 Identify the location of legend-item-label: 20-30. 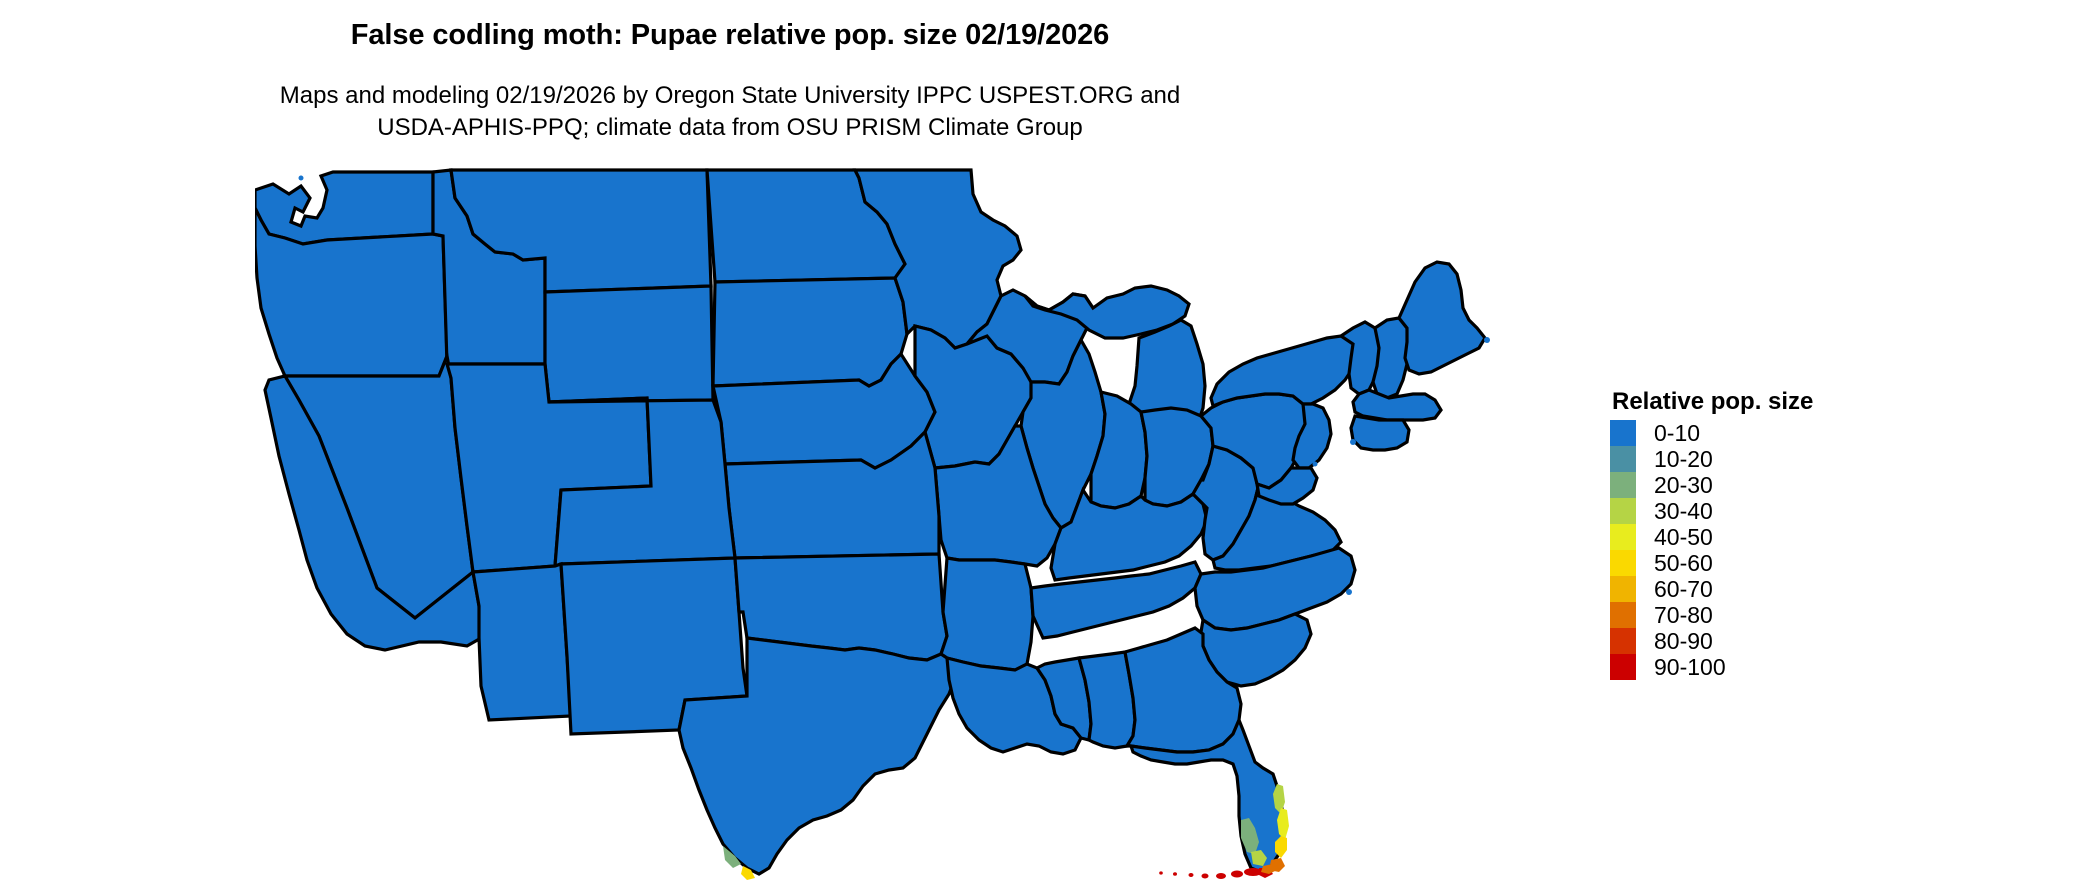
(1683, 485).